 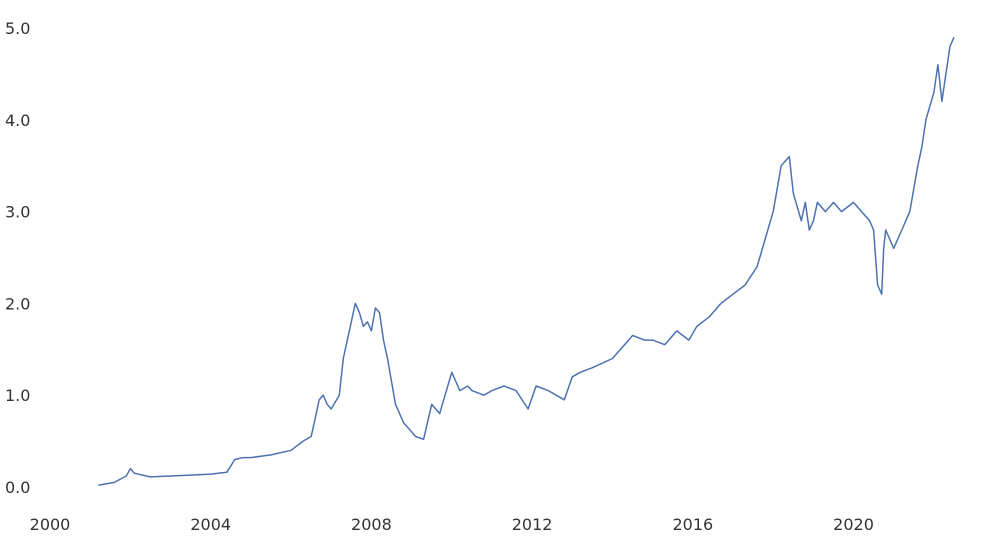 I want to click on y-tick-label: 2.0, so click(x=17, y=303).